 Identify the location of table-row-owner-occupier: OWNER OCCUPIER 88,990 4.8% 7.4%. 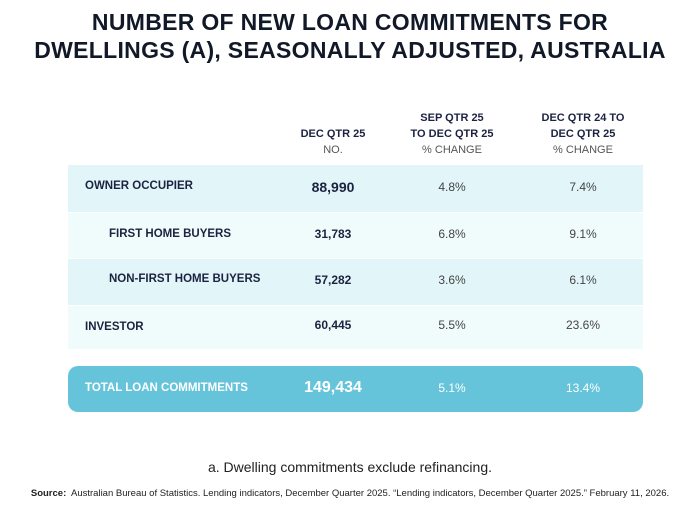
(355, 188).